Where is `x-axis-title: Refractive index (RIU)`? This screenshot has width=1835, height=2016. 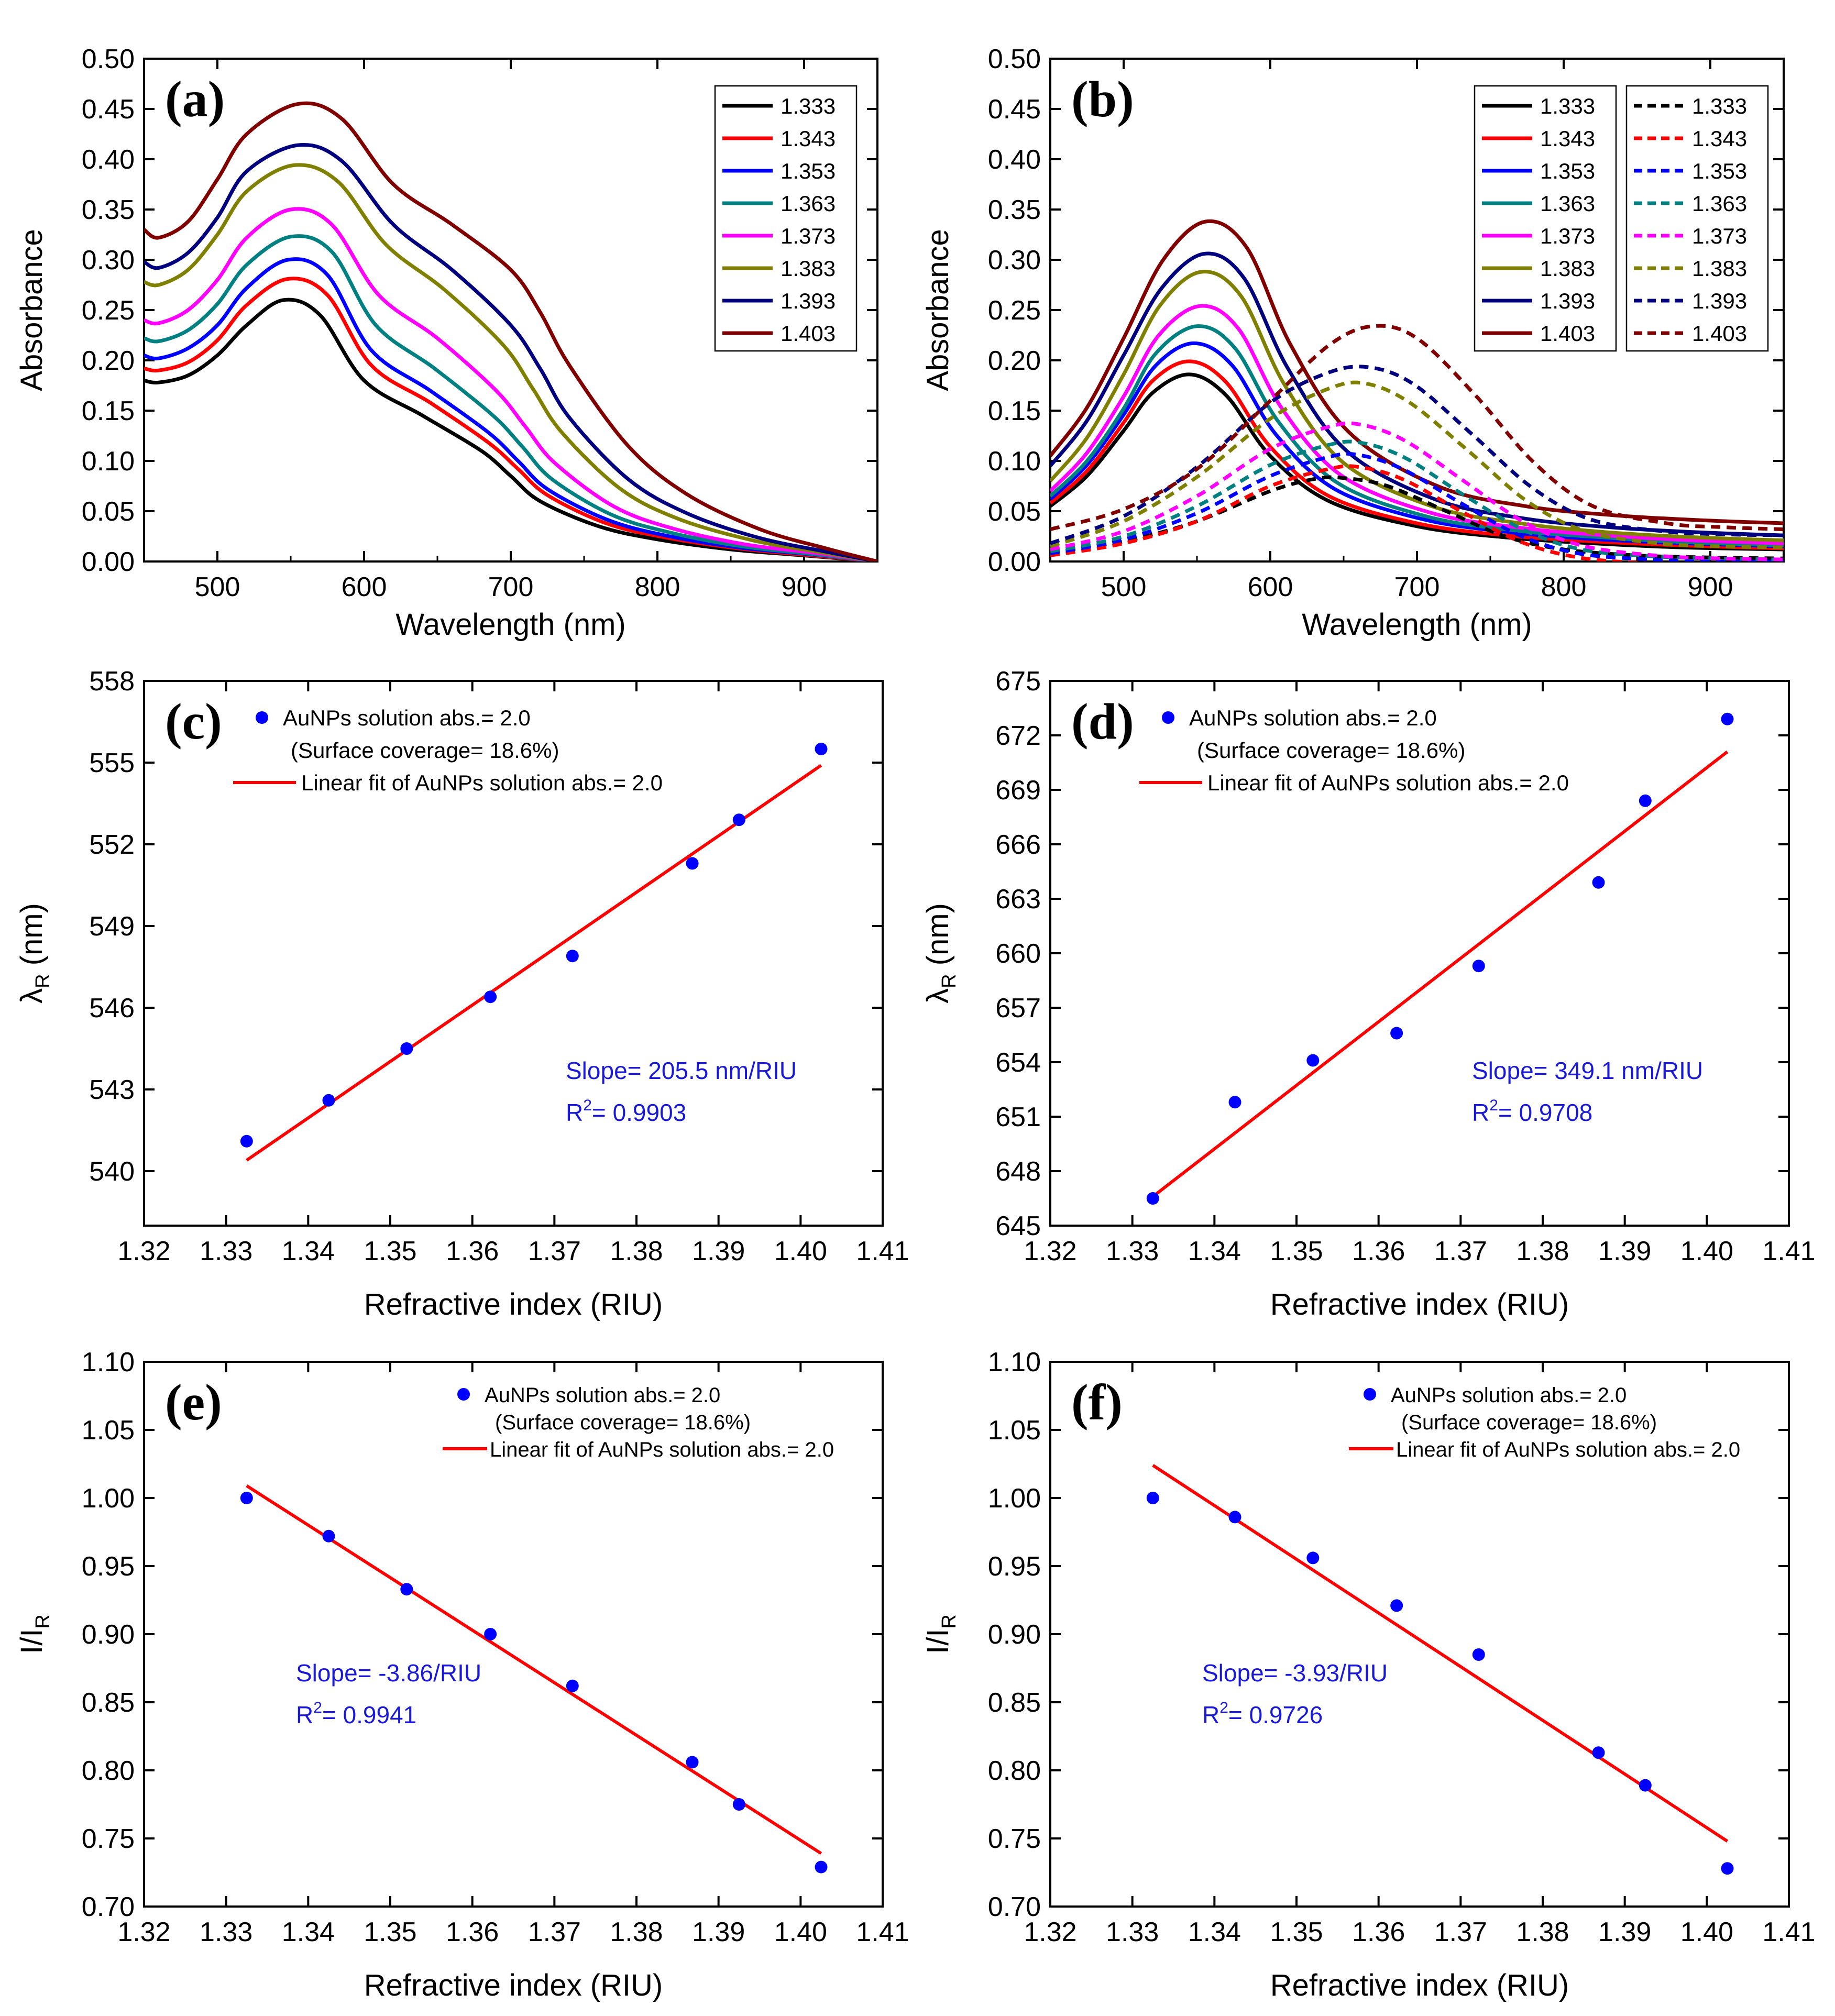 x-axis-title: Refractive index (RIU) is located at coordinates (513, 1304).